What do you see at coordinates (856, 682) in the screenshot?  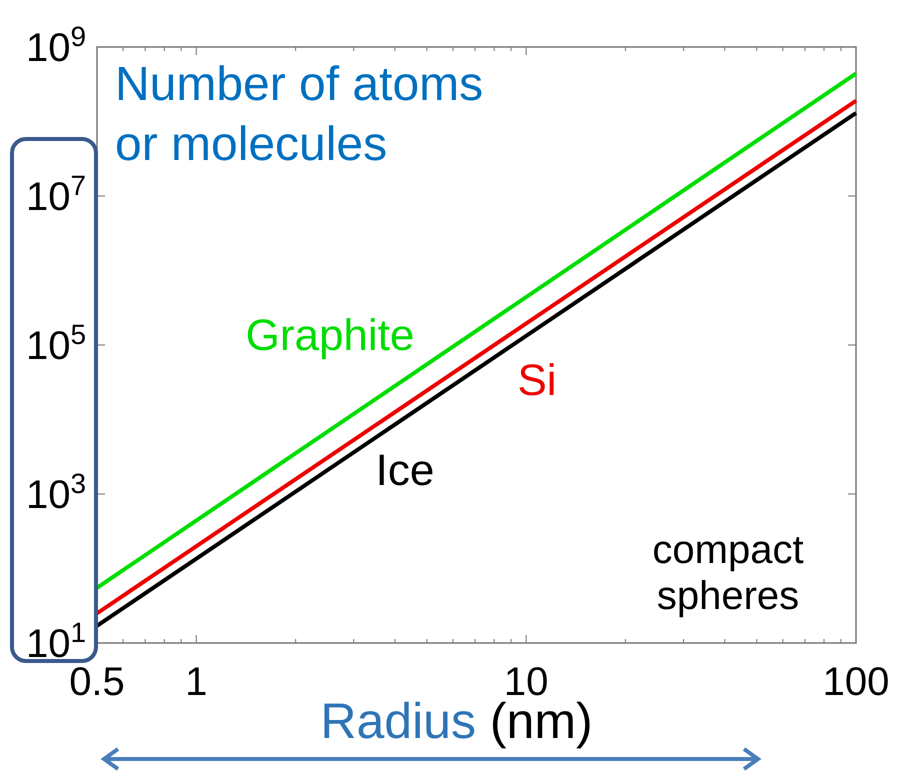 I see `x-tick-label: 100` at bounding box center [856, 682].